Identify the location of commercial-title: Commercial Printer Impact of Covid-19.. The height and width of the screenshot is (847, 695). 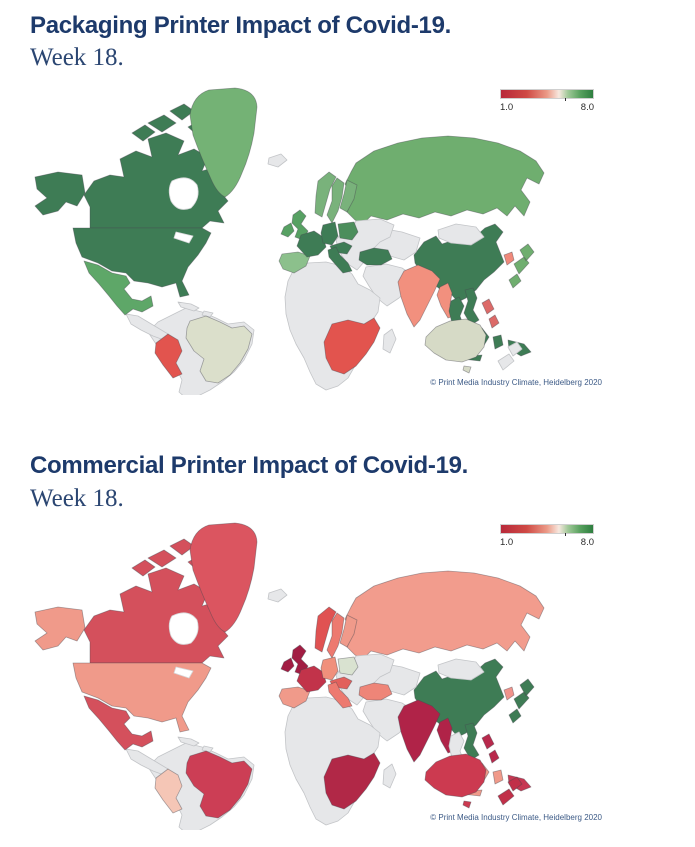
(249, 465).